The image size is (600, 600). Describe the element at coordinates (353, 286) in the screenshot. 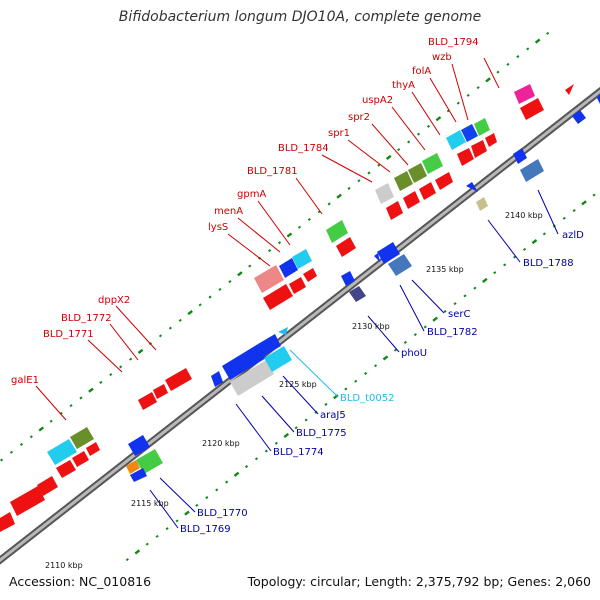

I see `gene-block-phoU` at that location.